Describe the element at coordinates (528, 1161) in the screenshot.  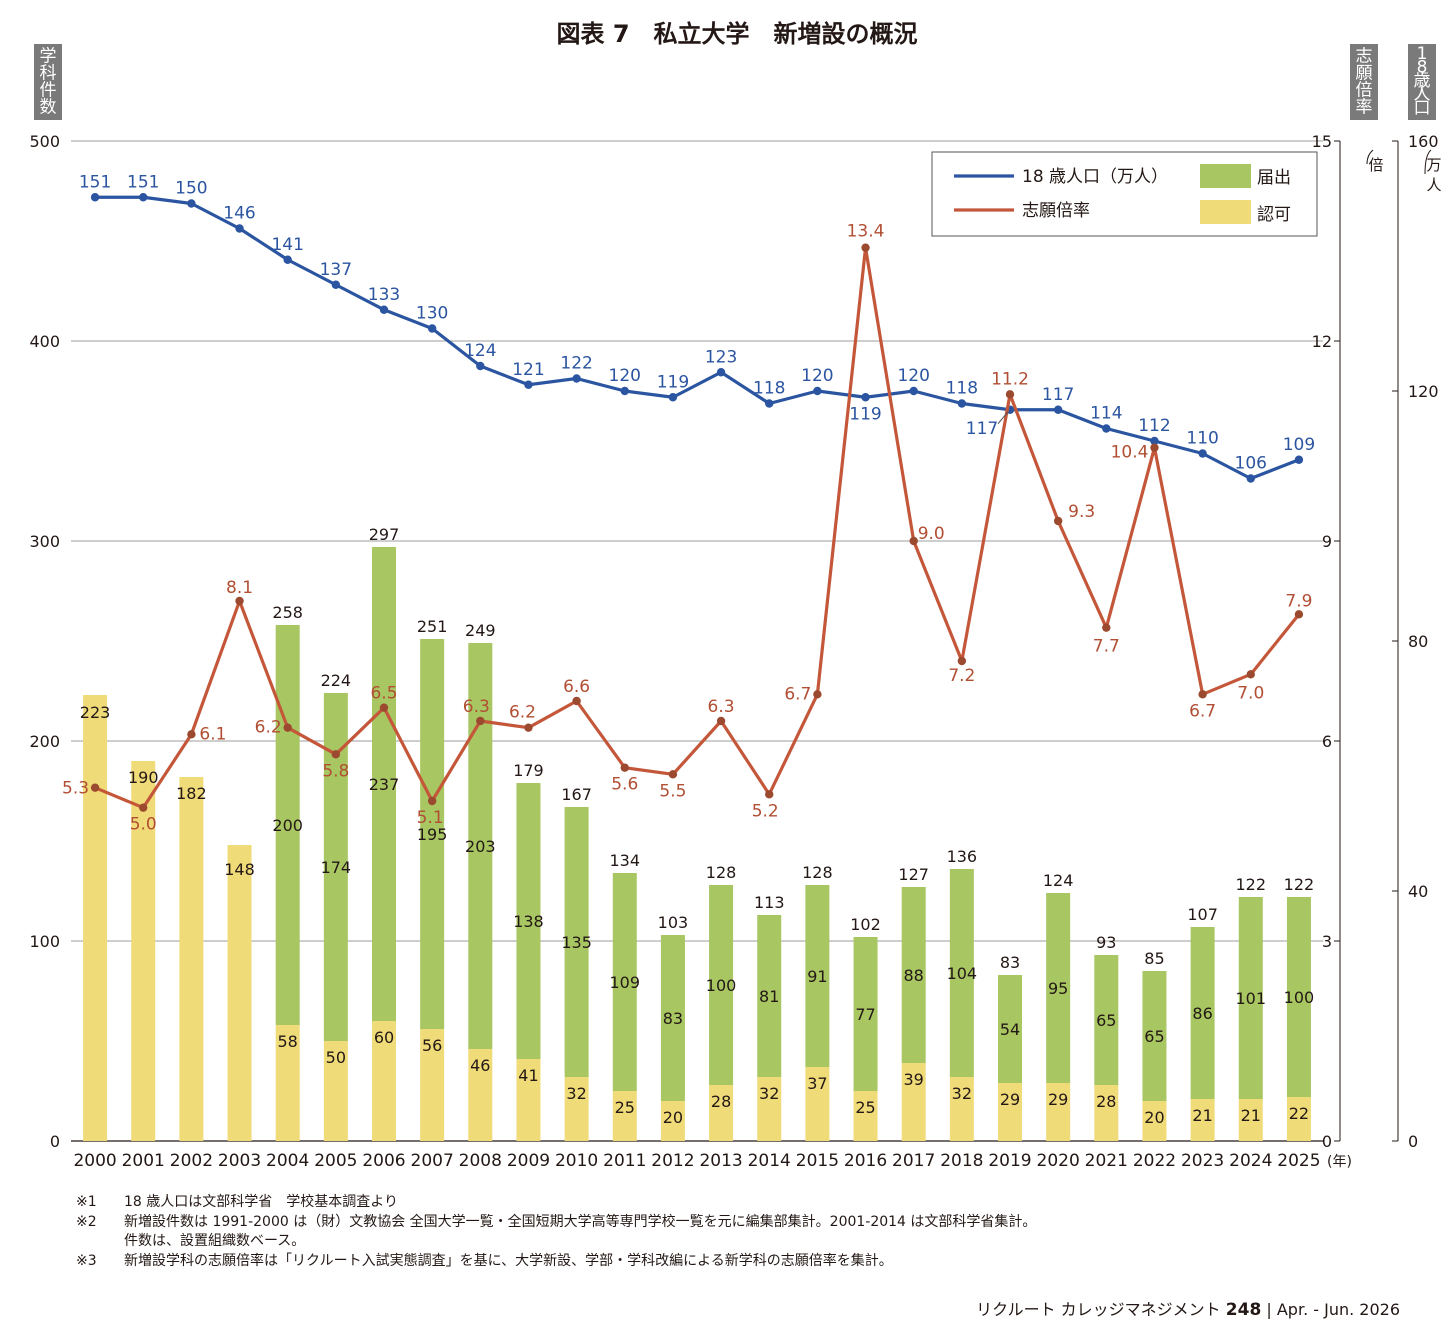
I see `x-tick-label: 2009` at that location.